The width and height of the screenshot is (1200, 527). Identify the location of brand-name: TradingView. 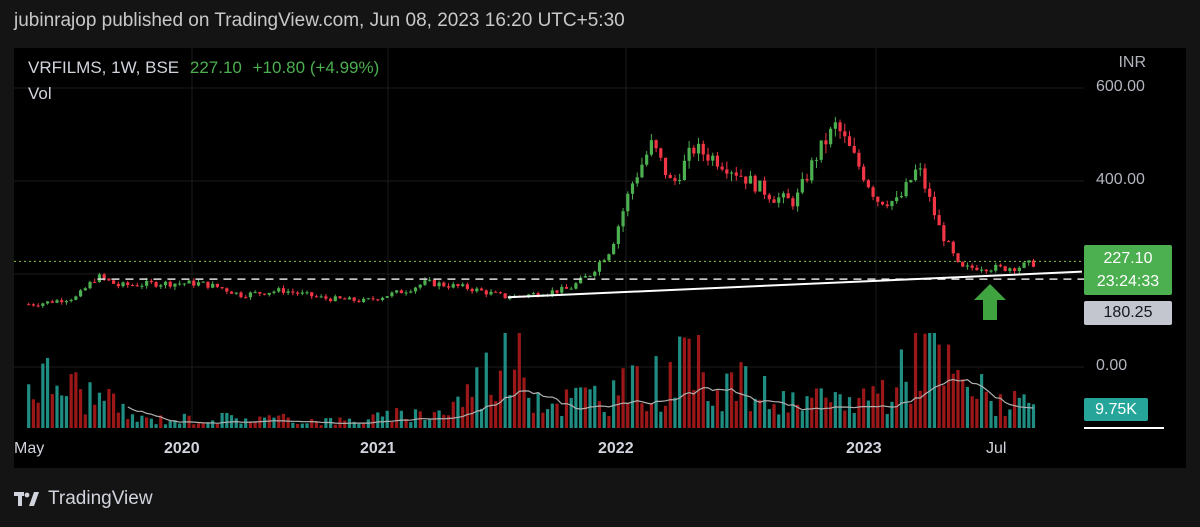
(100, 498).